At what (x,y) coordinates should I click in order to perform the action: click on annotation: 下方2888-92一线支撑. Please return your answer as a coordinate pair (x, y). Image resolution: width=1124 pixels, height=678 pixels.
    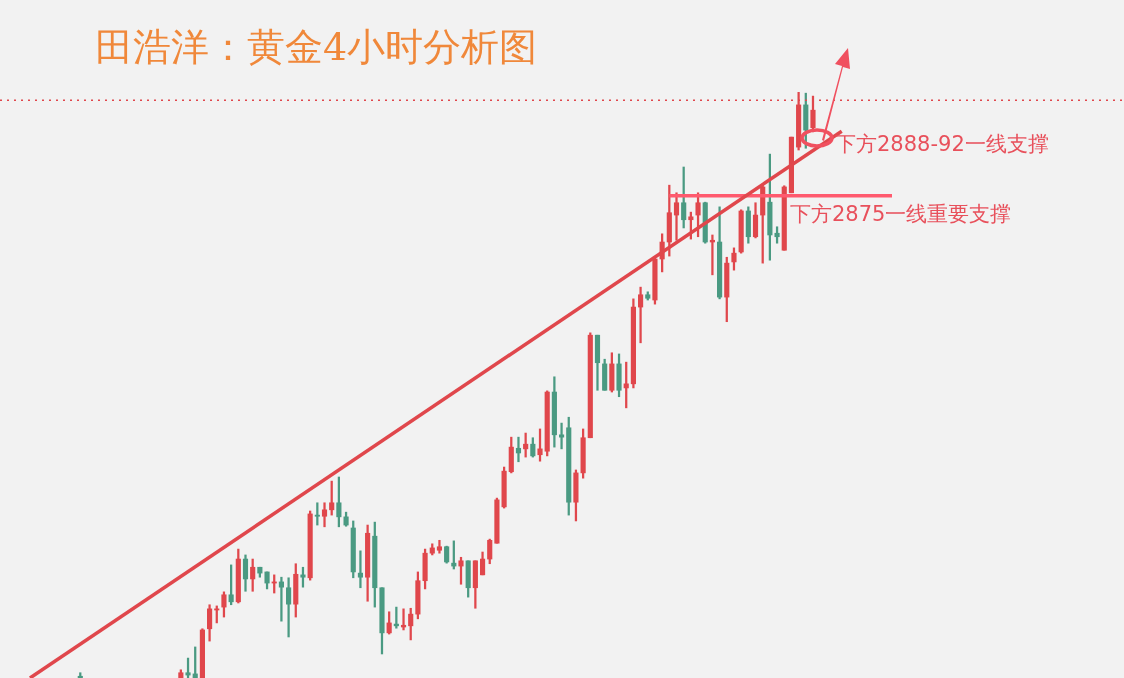
    Looking at the image, I should click on (942, 144).